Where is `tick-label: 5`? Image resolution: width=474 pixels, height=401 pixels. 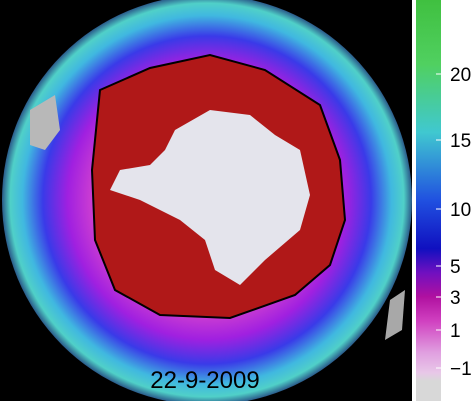
tick-label: 5 is located at coordinates (455, 267).